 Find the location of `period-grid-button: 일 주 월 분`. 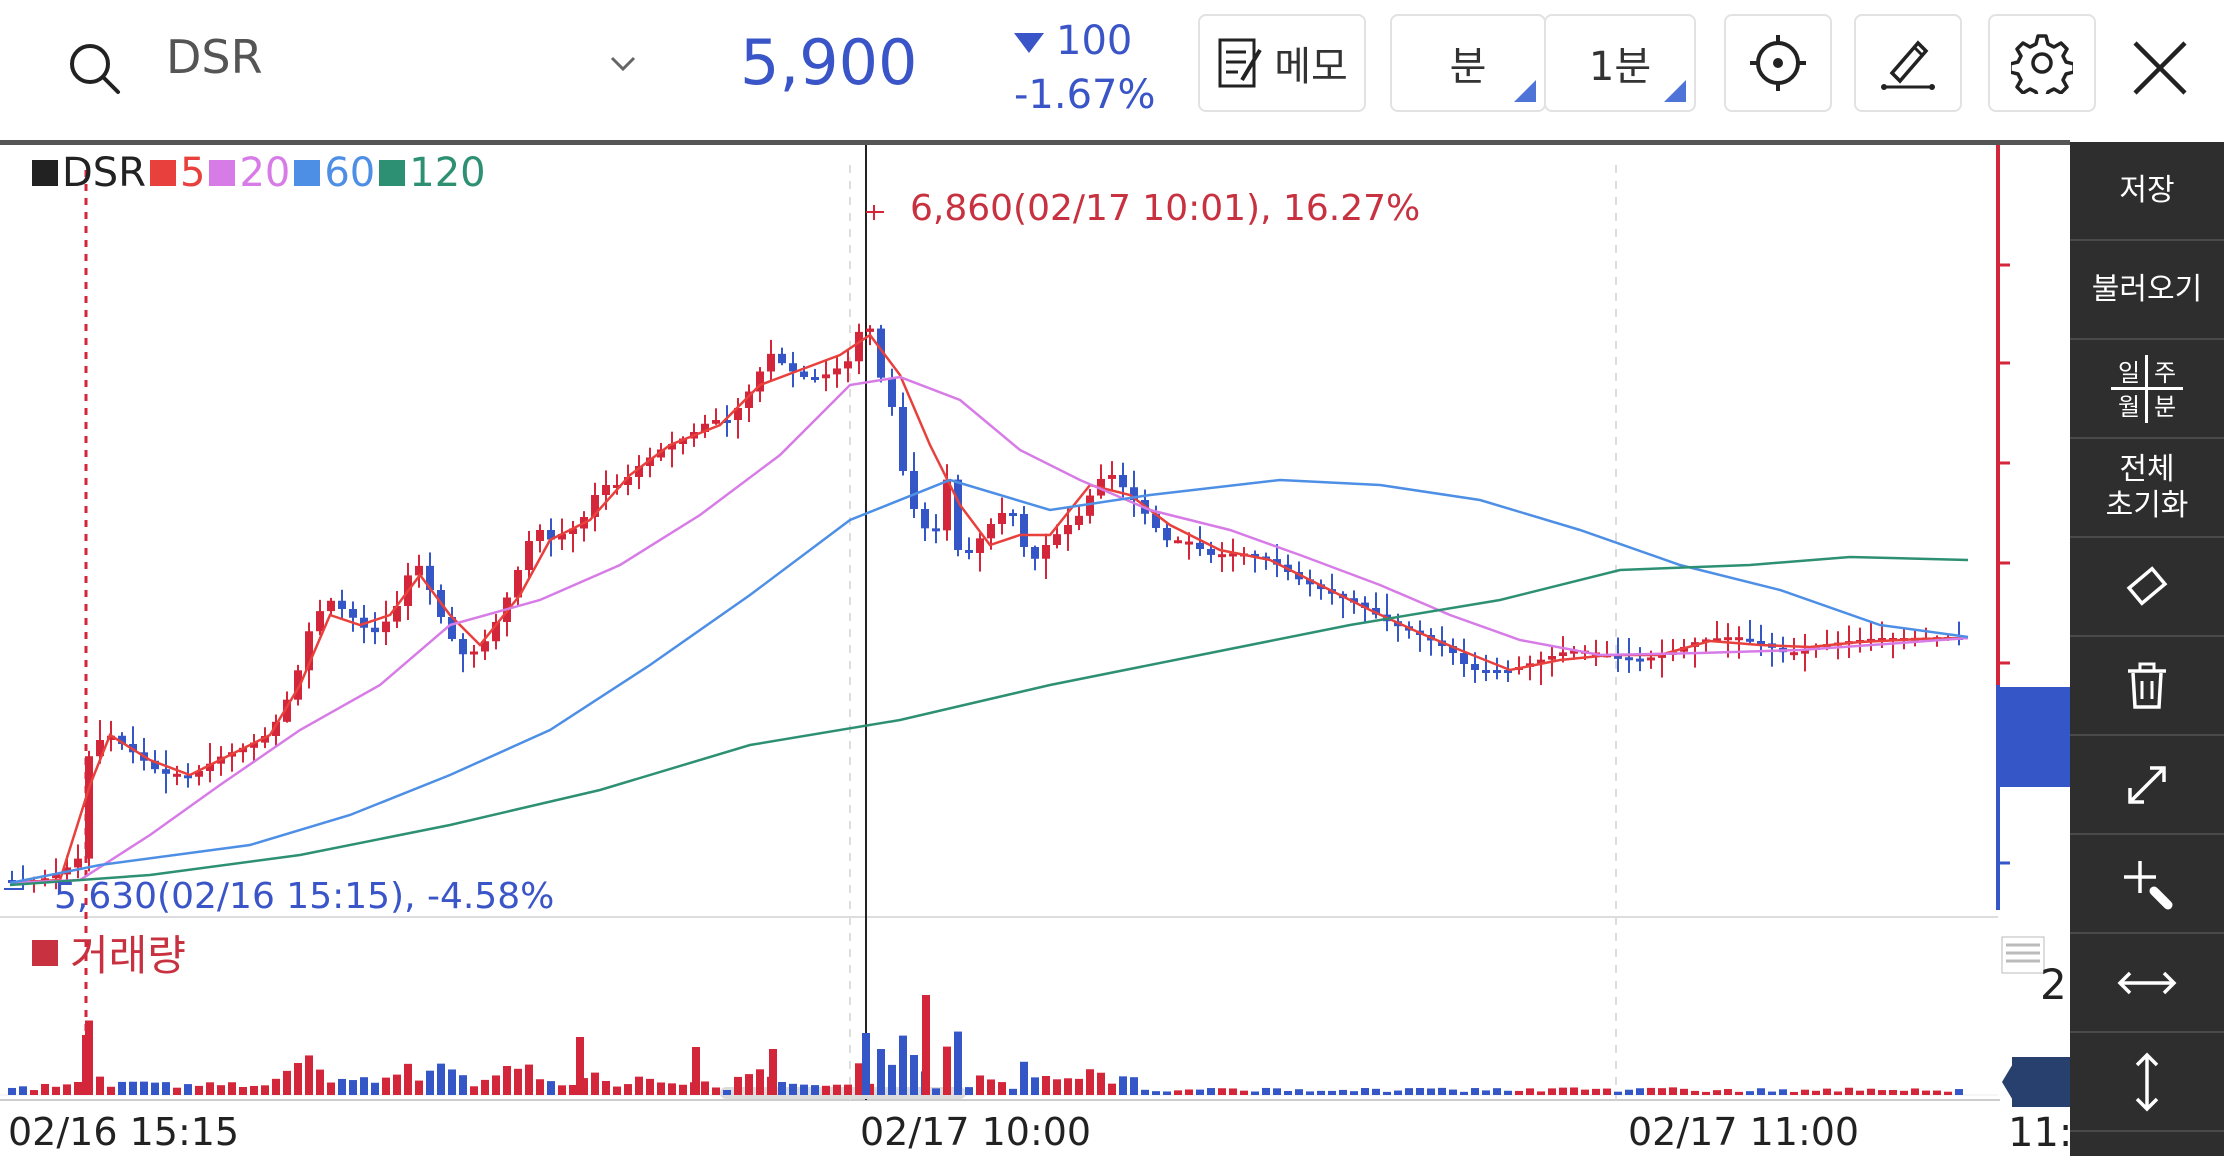

period-grid-button: 일 주 월 분 is located at coordinates (2147, 389).